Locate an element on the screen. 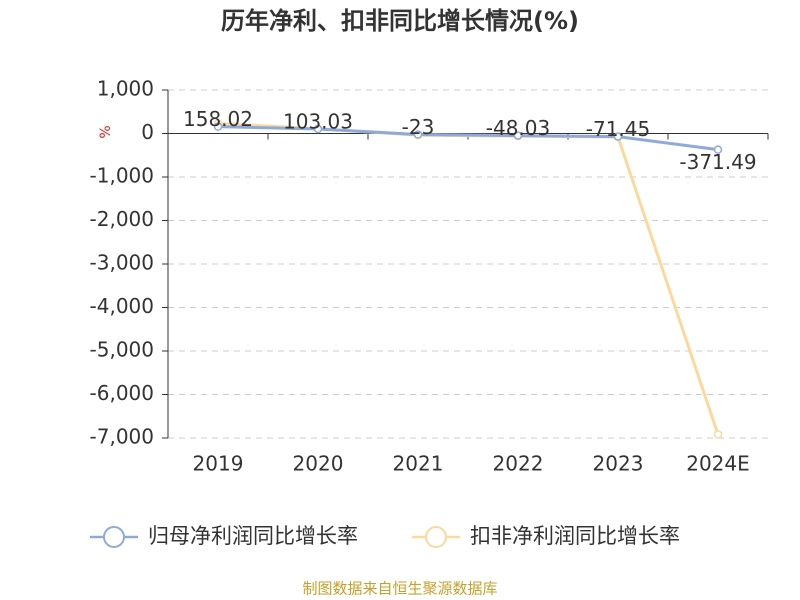 The width and height of the screenshot is (800, 600). data-label: -71.45 is located at coordinates (618, 129).